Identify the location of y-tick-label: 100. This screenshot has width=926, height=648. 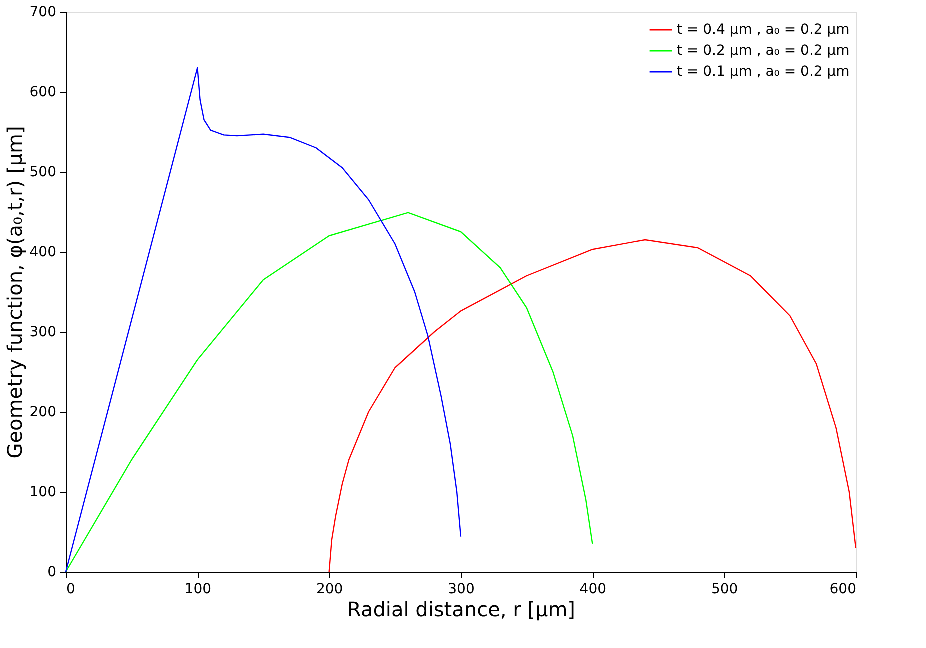
(43, 492).